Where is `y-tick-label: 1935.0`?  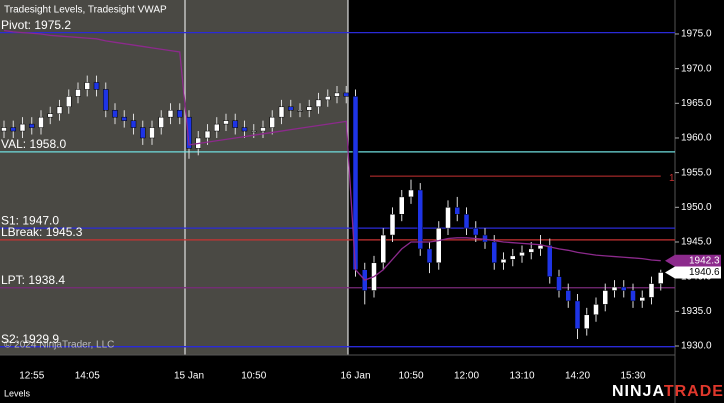 y-tick-label: 1935.0 is located at coordinates (696, 311).